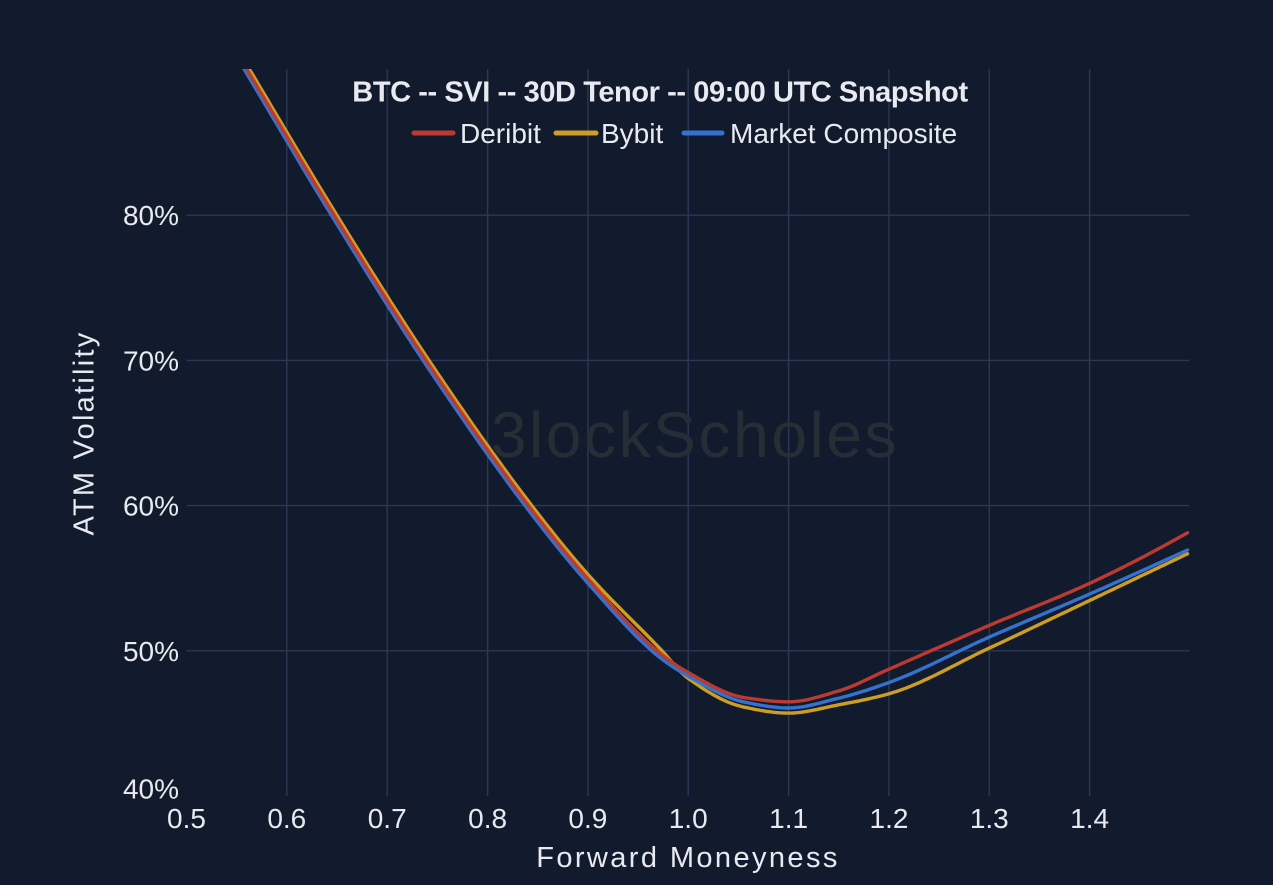 This screenshot has height=885, width=1273. What do you see at coordinates (632, 133) in the screenshot?
I see `svg-text: Bybit` at bounding box center [632, 133].